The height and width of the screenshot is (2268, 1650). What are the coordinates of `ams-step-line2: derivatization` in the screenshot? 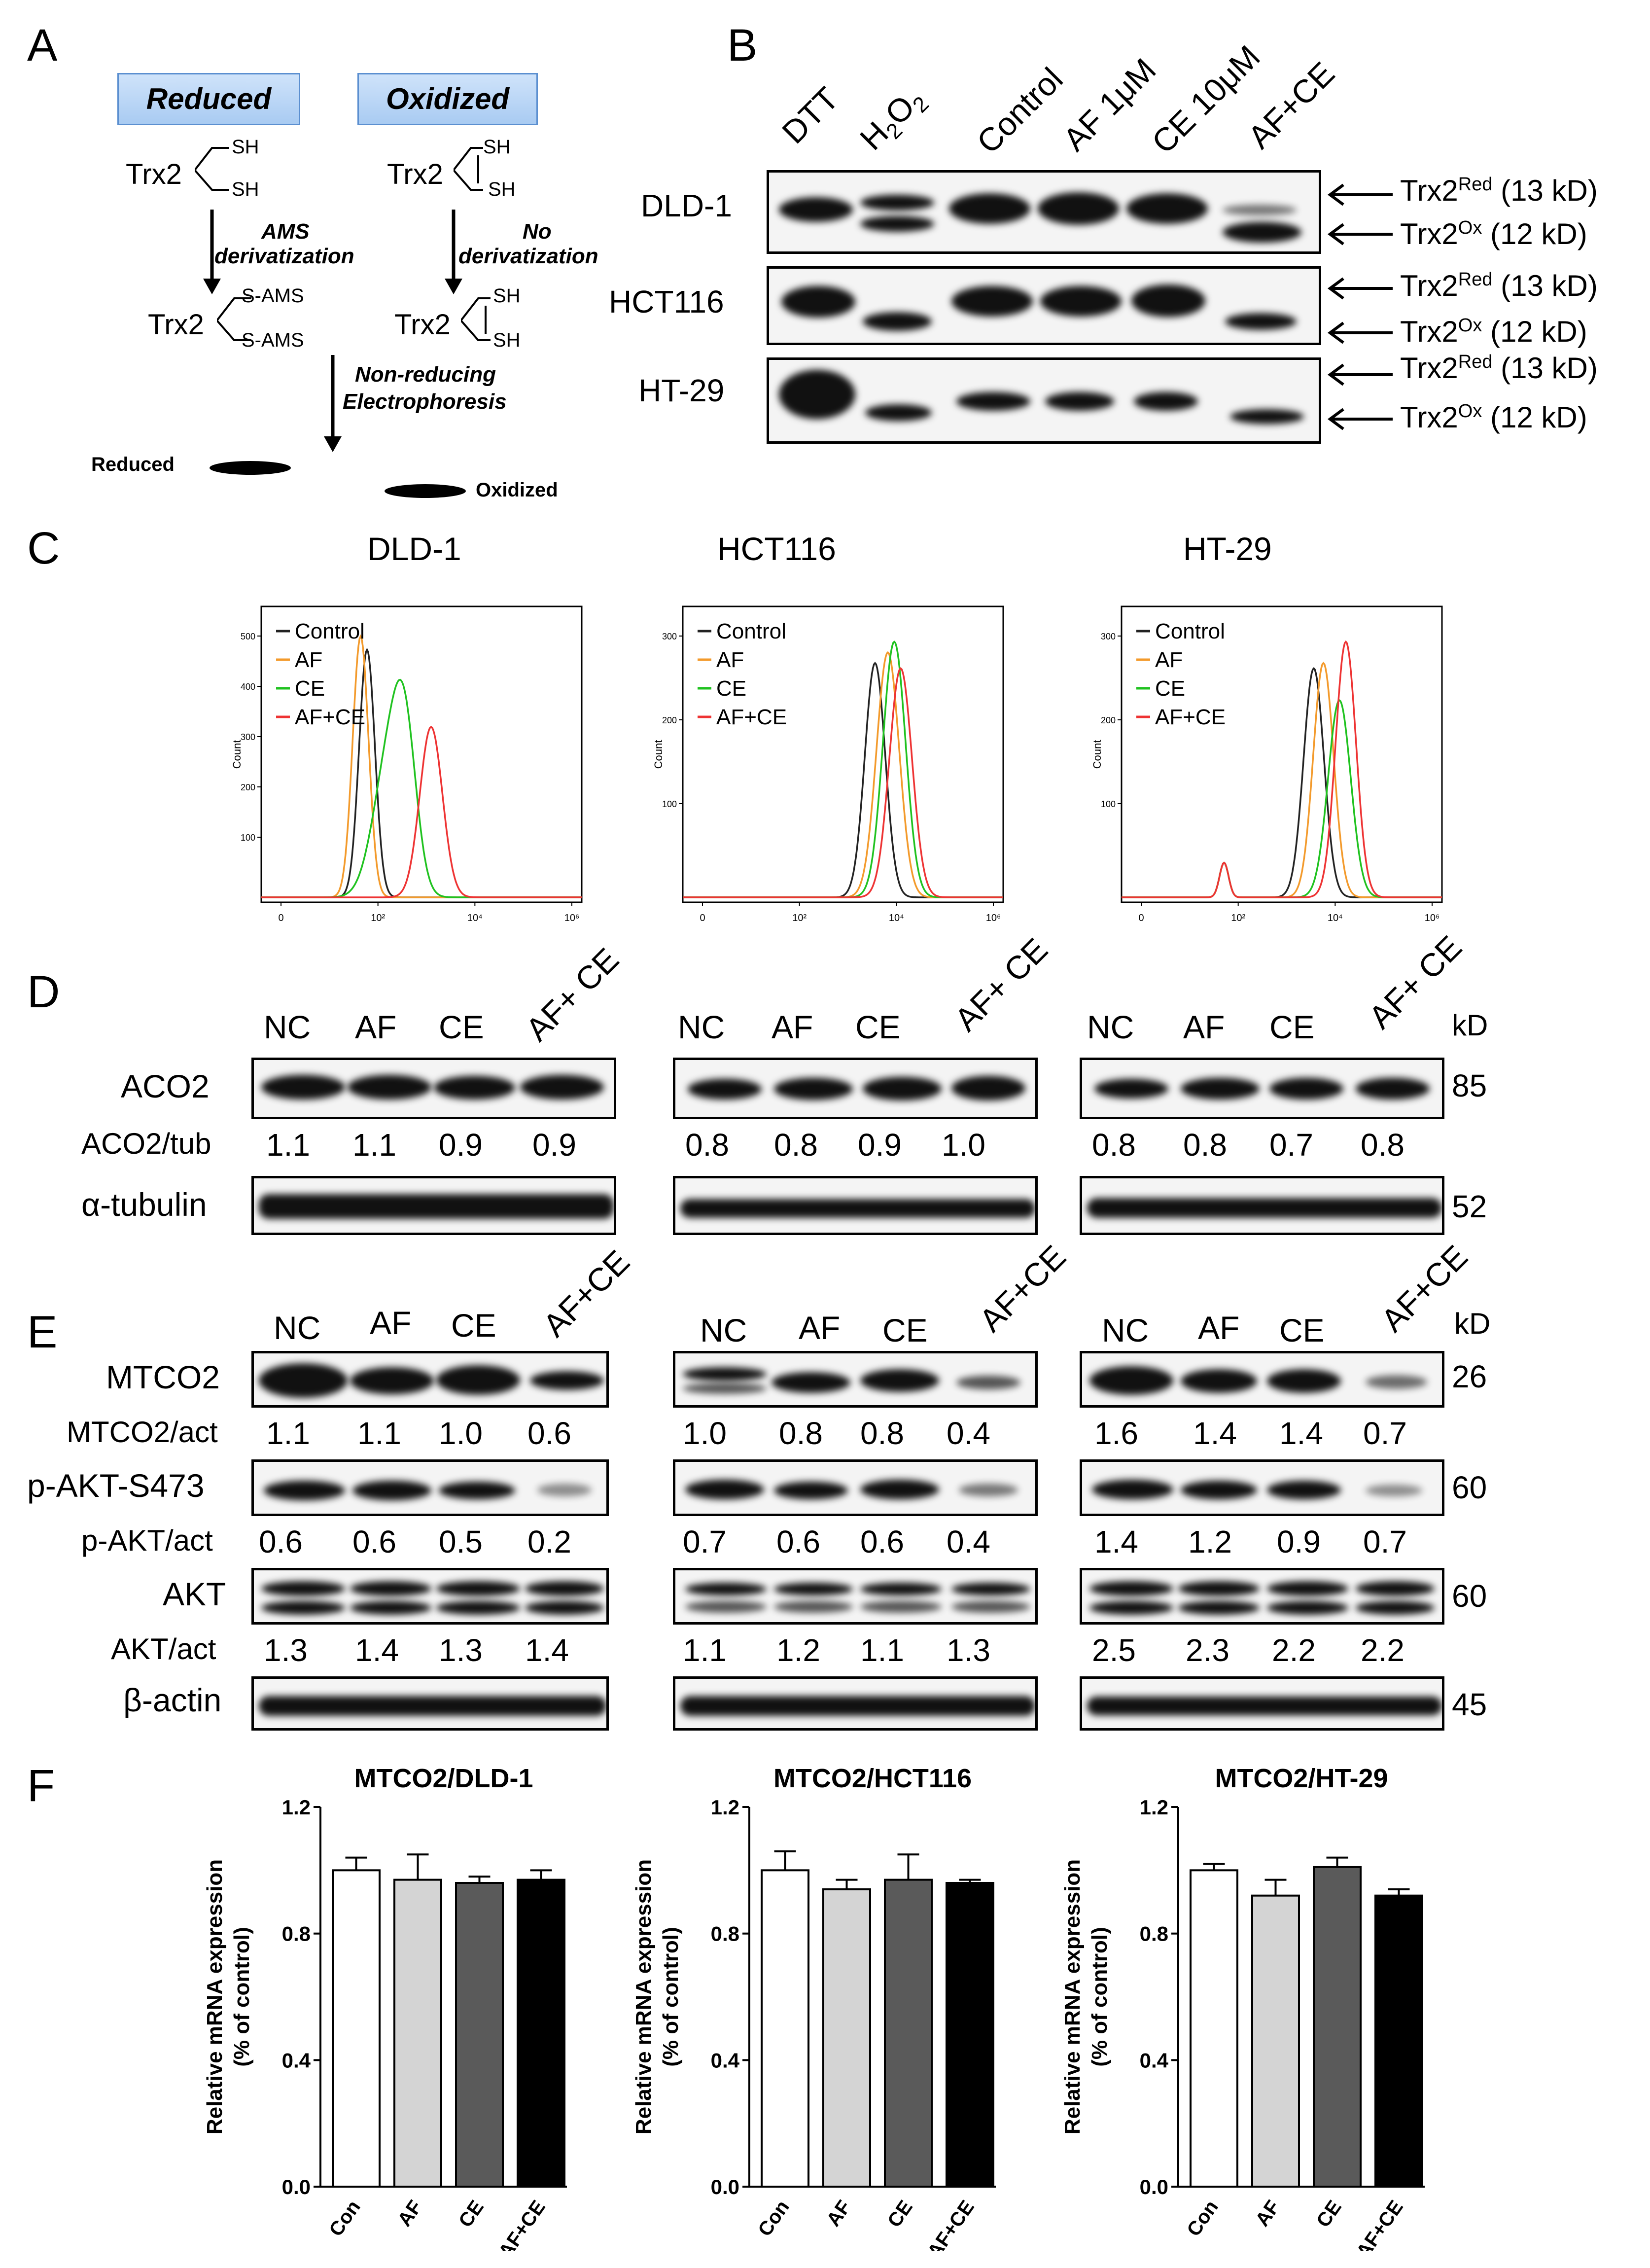 It's located at (284, 256).